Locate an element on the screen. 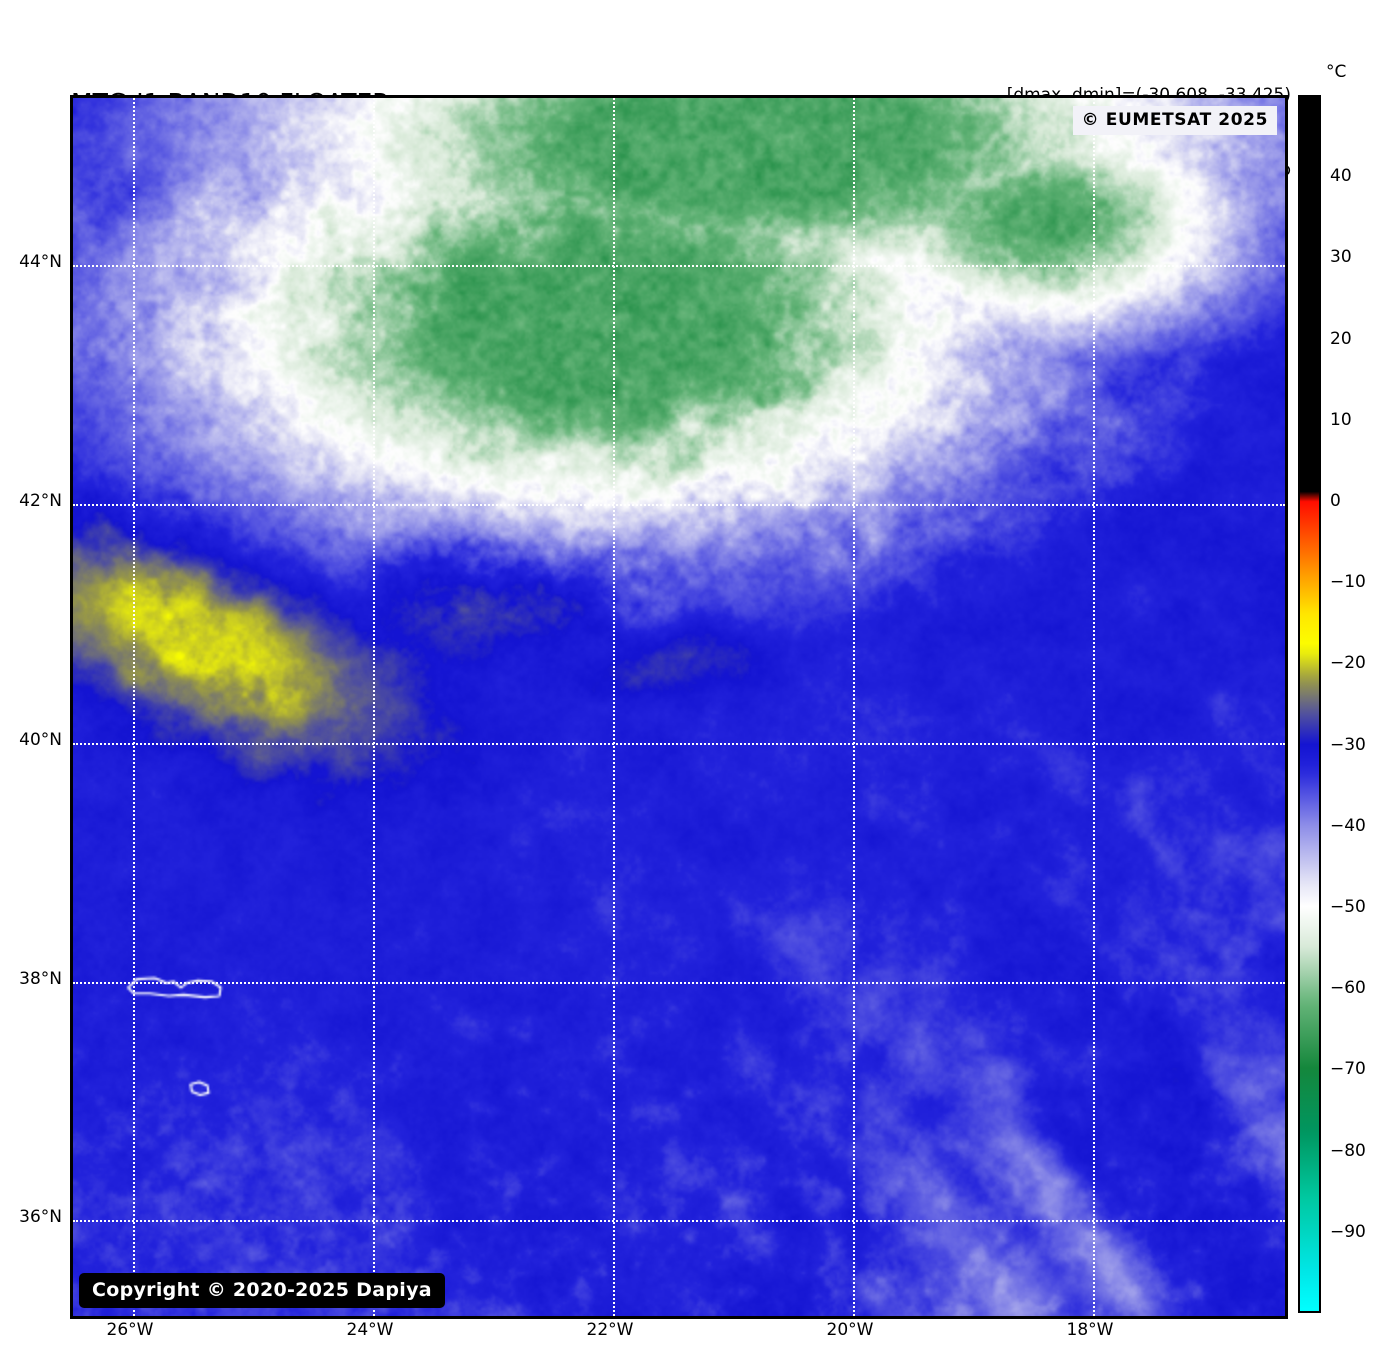 This screenshot has height=1359, width=1389. lat-tick-38: 38°N is located at coordinates (40, 978).